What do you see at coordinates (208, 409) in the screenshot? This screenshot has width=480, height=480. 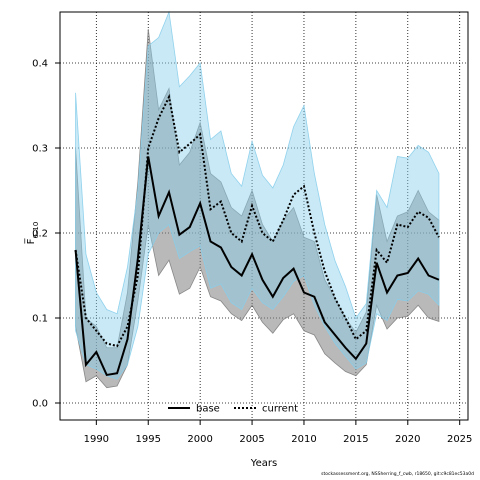 I see `legend-label-base: base` at bounding box center [208, 409].